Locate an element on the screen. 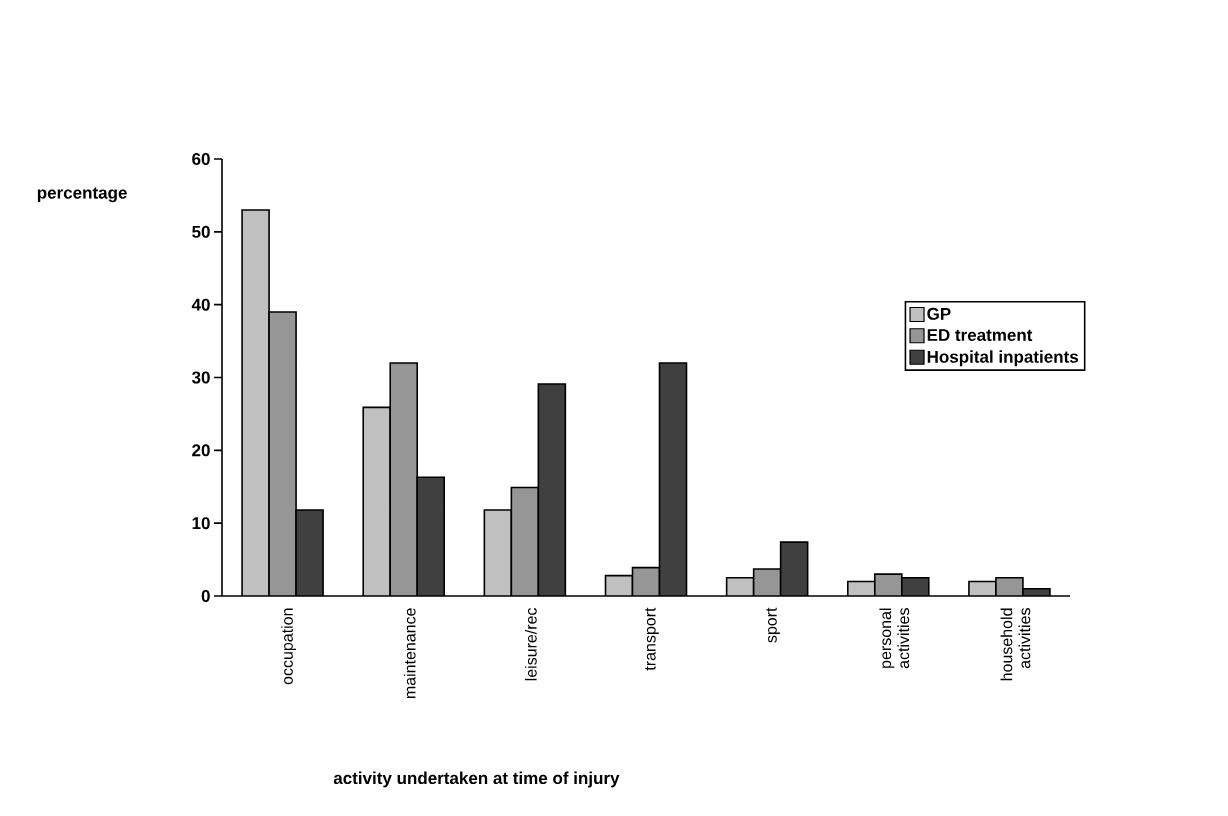 The height and width of the screenshot is (816, 1228). y-tick-label: 50 is located at coordinates (201, 231).